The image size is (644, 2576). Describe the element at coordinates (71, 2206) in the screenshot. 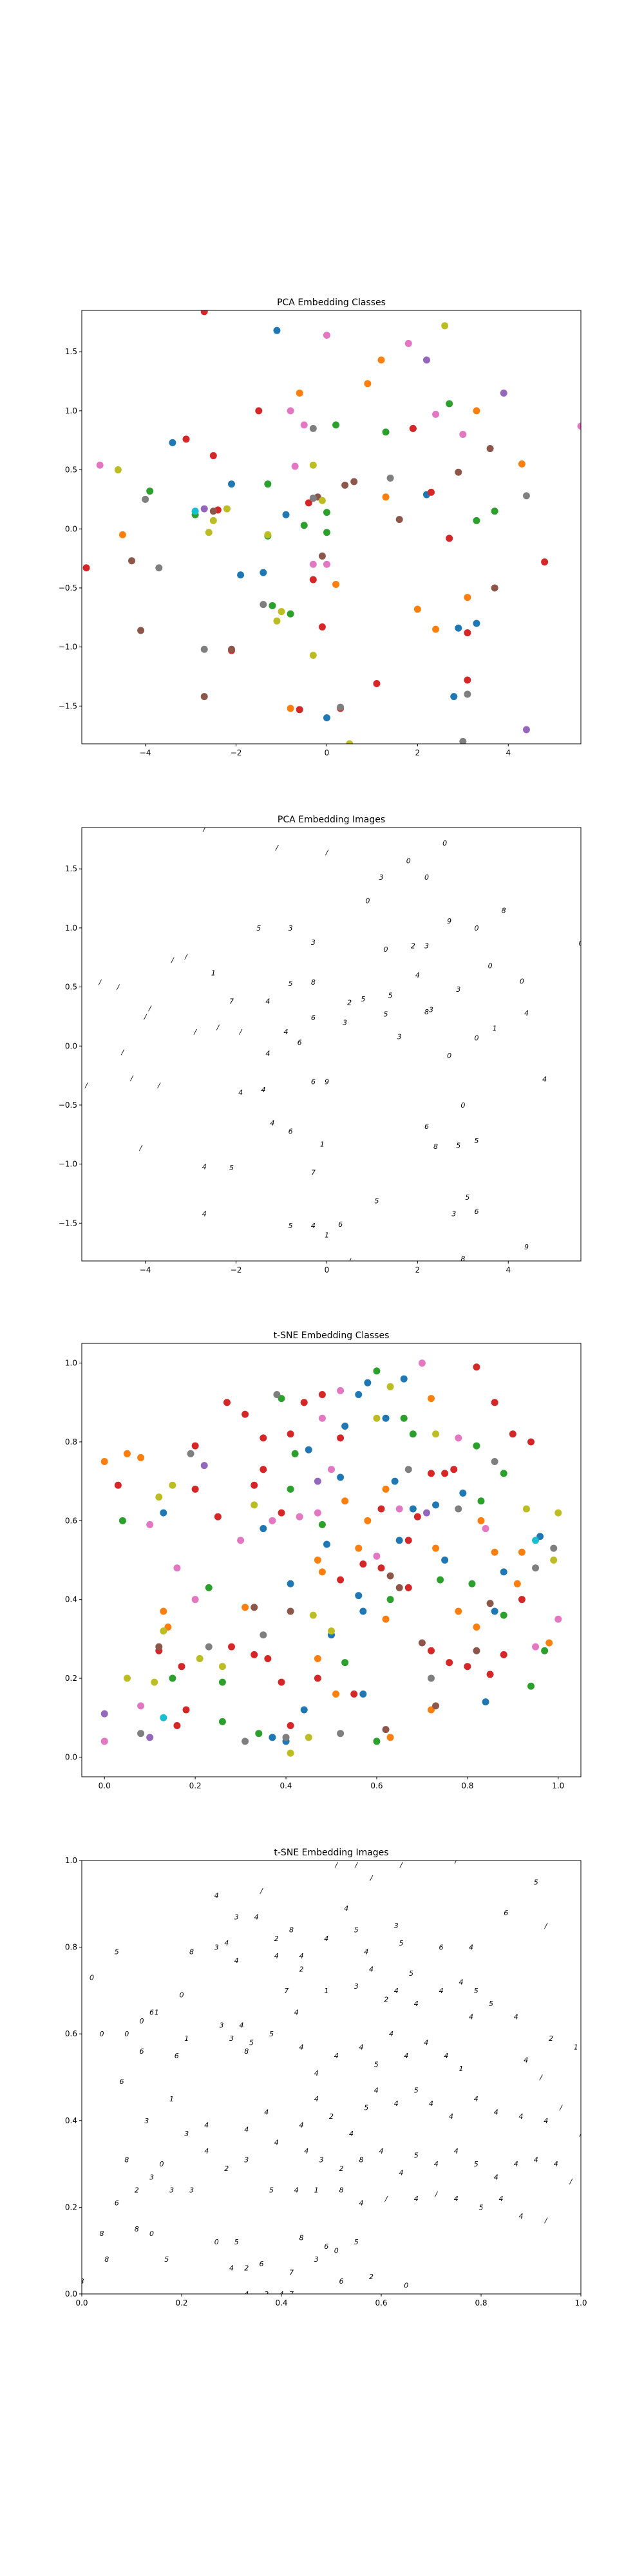

I see `y-tick-label: 0.2` at that location.